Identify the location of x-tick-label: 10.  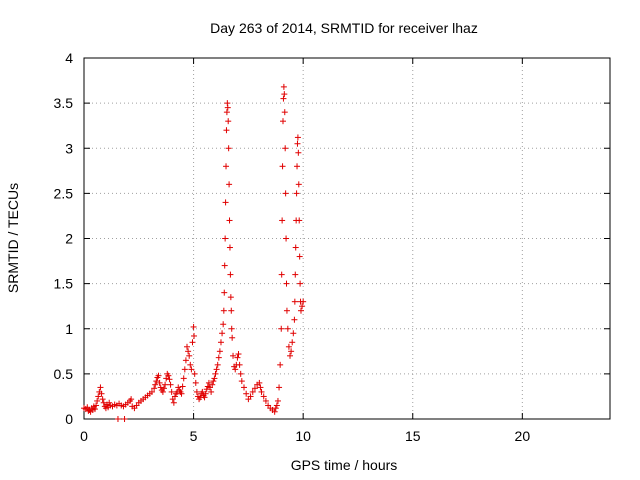
(303, 436).